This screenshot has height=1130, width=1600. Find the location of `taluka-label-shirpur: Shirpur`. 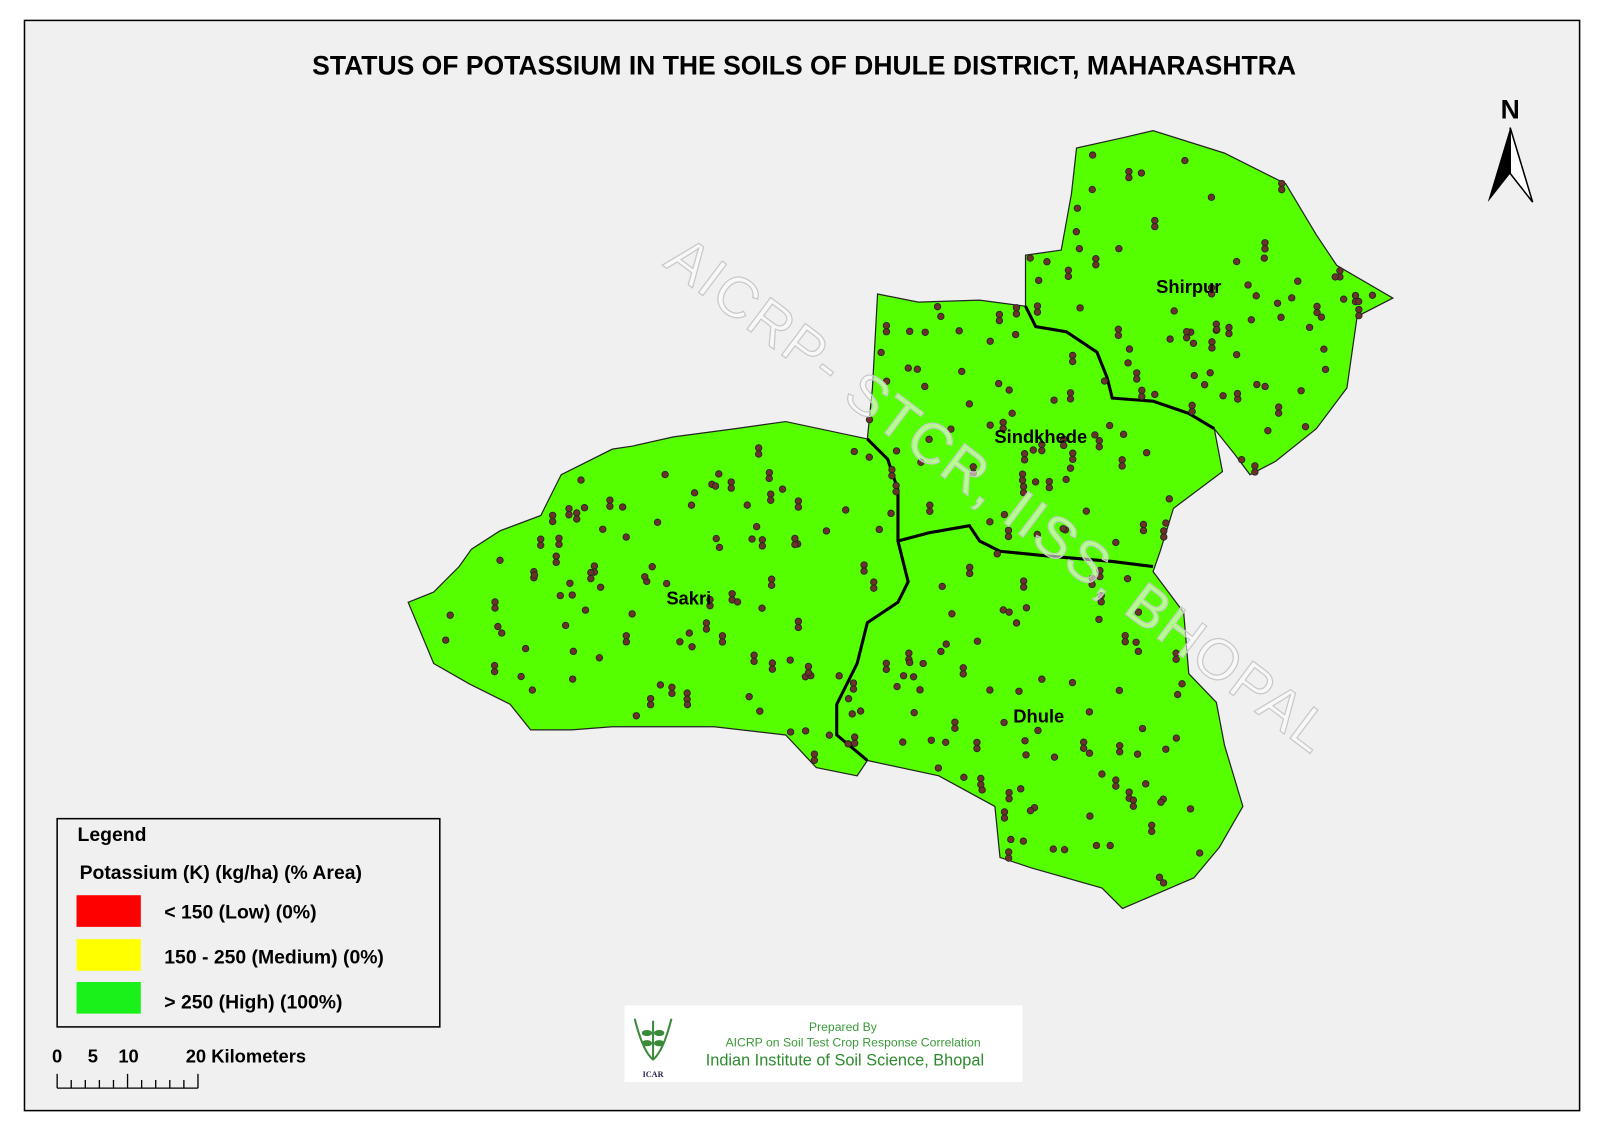

taluka-label-shirpur: Shirpur is located at coordinates (1188, 286).